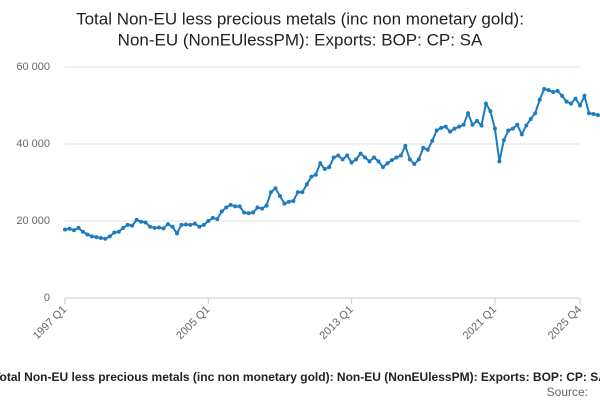 This screenshot has width=600, height=400. What do you see at coordinates (336, 323) in the screenshot?
I see `x-tick-label: 2013 Q1` at bounding box center [336, 323].